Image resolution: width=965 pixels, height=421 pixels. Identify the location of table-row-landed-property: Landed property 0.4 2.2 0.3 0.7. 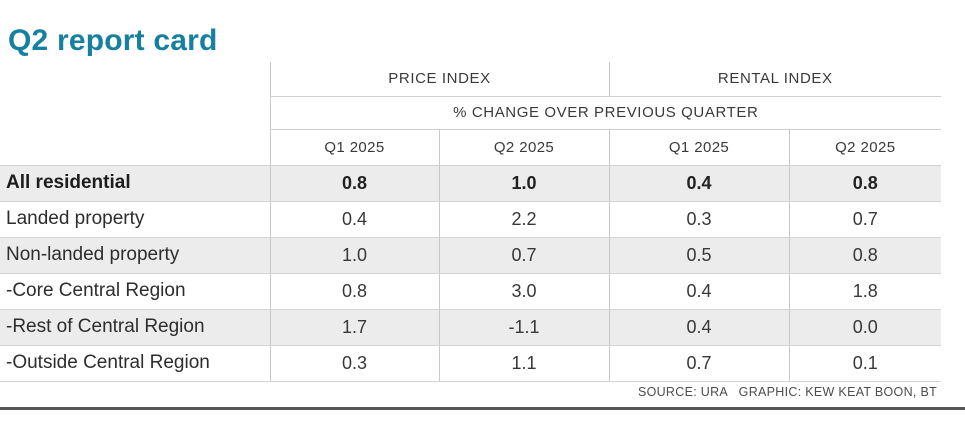
(471, 219).